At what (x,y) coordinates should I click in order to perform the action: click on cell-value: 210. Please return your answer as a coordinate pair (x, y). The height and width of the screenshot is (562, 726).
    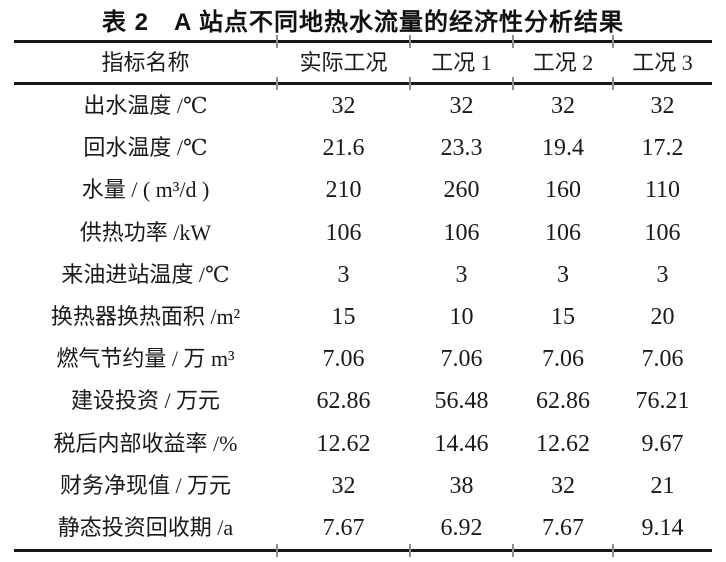
    Looking at the image, I should click on (343, 190).